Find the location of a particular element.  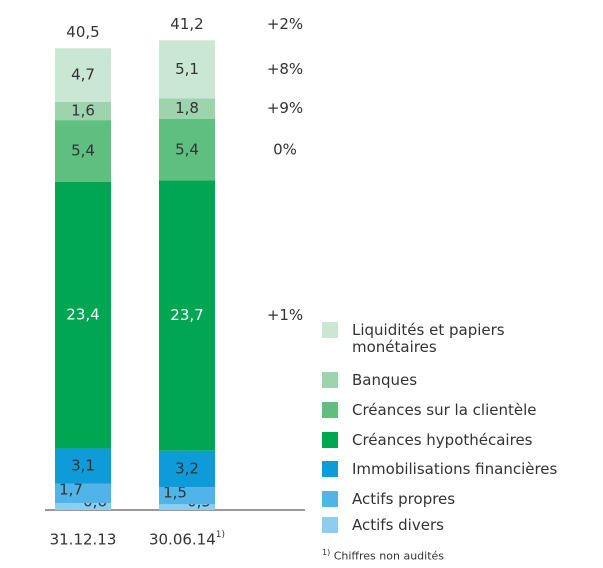

value-label: 5,1 is located at coordinates (187, 69).